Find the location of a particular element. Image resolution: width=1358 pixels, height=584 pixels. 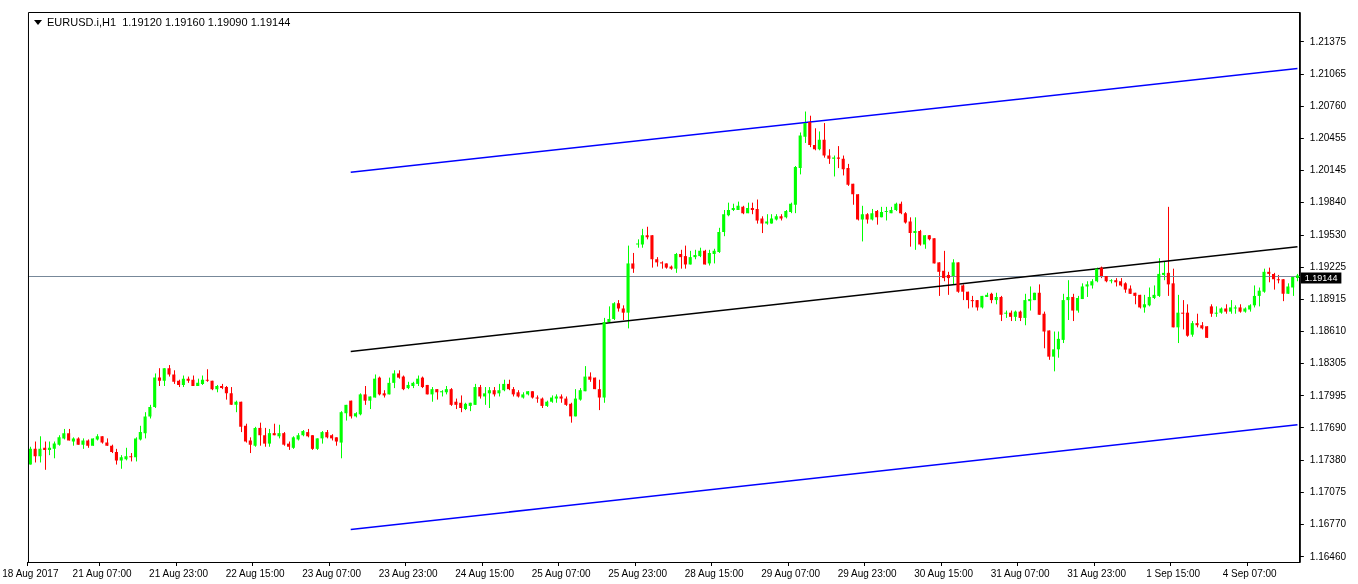

x-tick-label: 30 Aug 15:00 is located at coordinates (944, 573).